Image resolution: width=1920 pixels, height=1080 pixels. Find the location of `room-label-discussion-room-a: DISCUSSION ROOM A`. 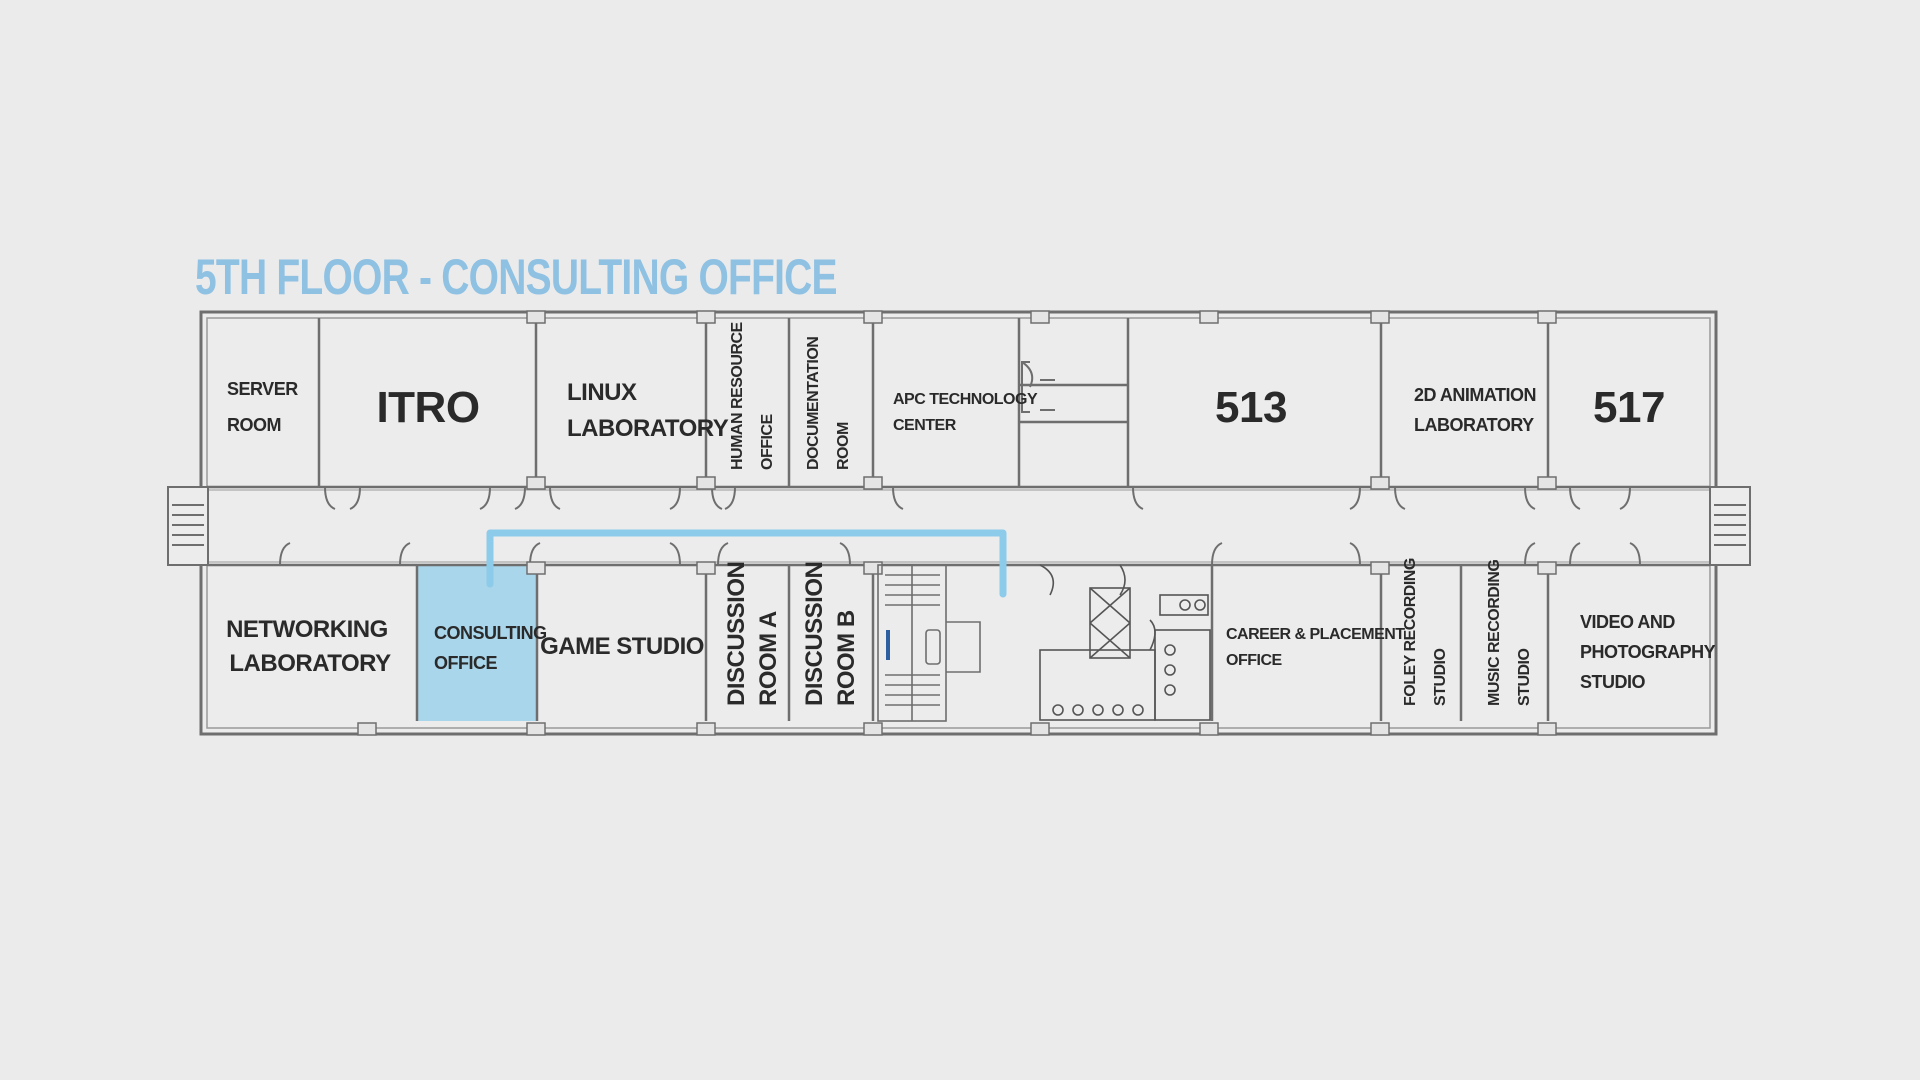

room-label-discussion-room-a: DISCUSSION ROOM A is located at coordinates (752, 630).